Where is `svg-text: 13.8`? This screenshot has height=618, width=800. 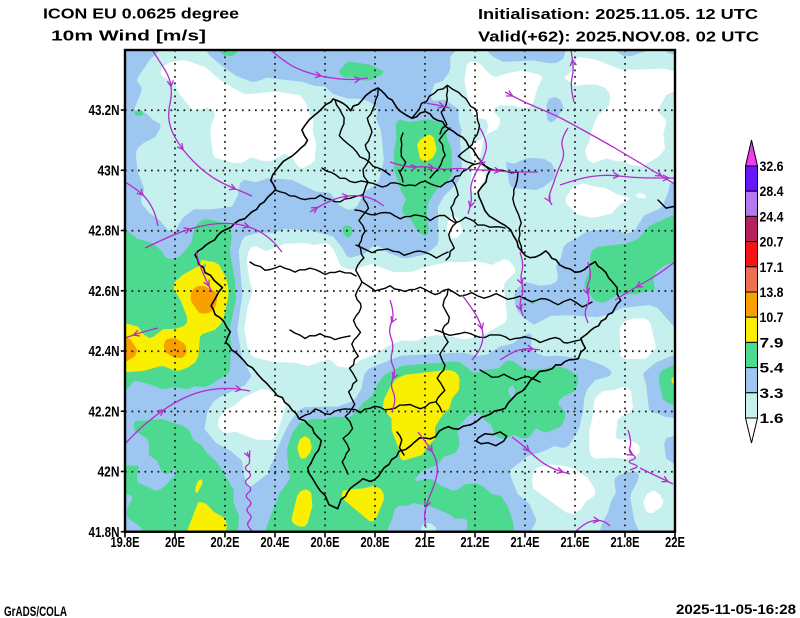 svg-text: 13.8 is located at coordinates (772, 292).